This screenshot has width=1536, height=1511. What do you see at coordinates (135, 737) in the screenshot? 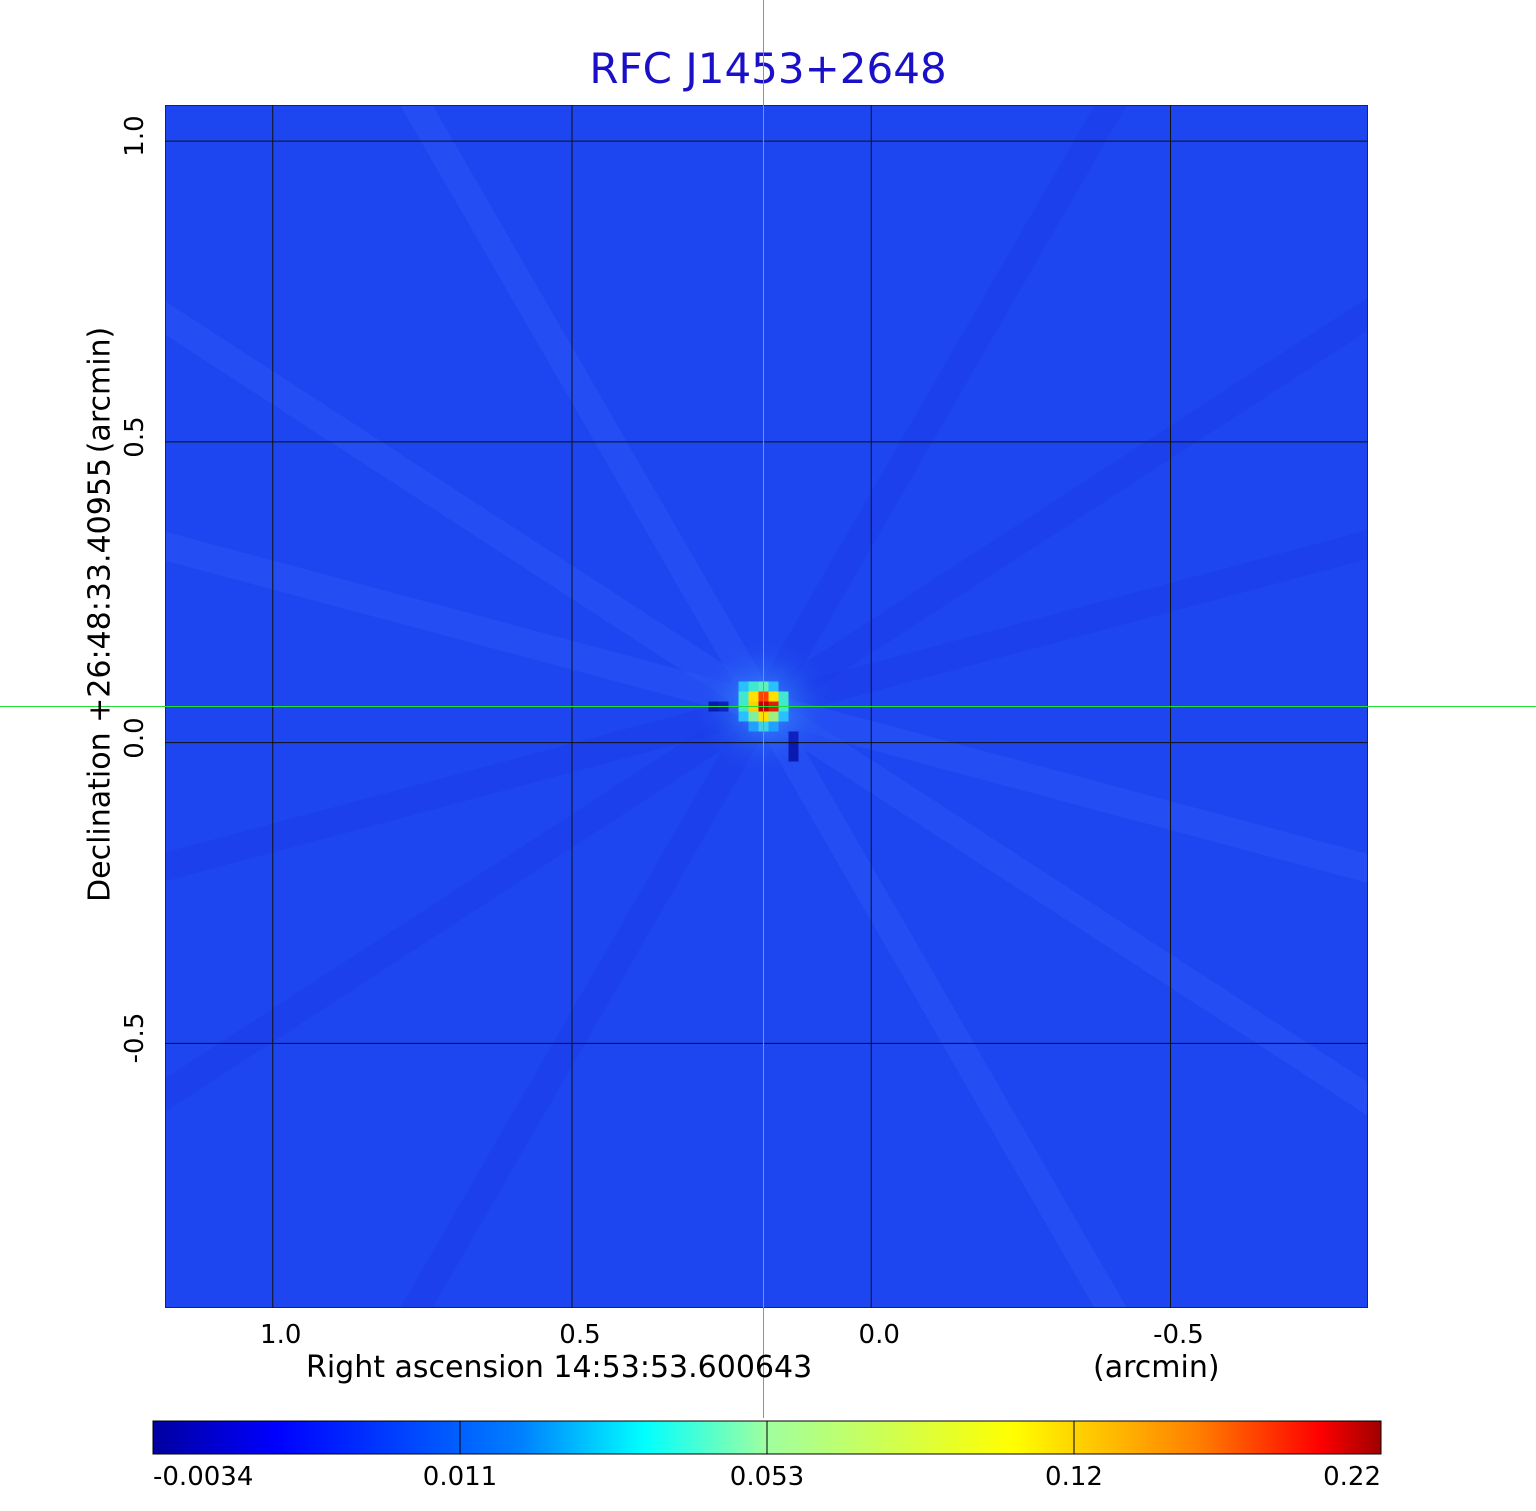
I see `y-tick-label: 0.0` at bounding box center [135, 737].